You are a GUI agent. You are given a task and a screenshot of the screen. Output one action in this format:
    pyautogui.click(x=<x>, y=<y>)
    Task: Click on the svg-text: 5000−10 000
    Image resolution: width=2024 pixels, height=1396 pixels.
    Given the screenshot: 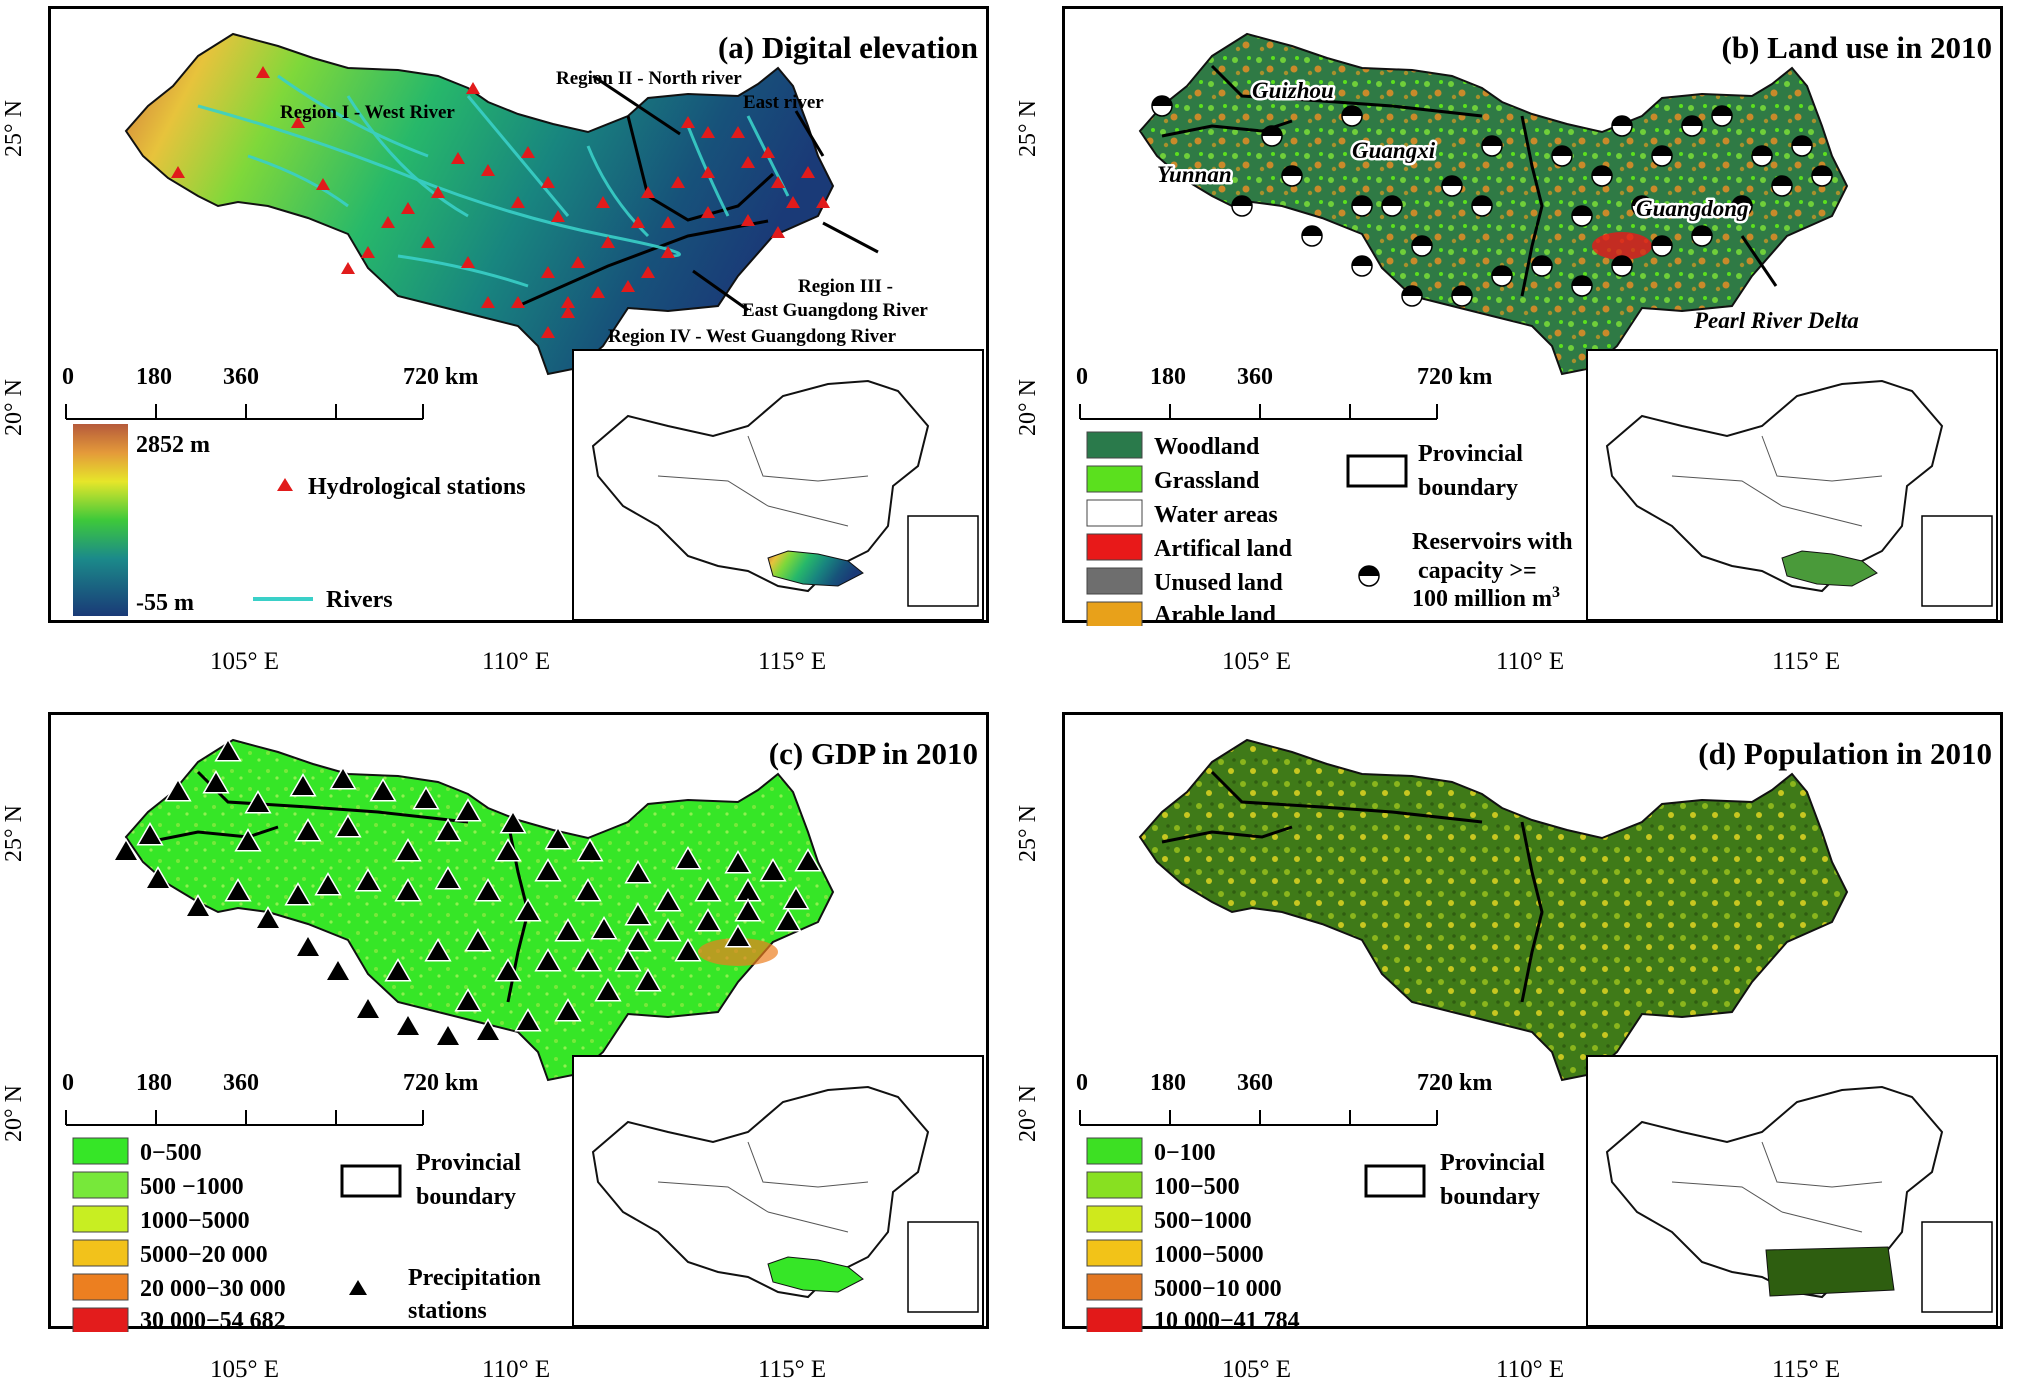 What is the action you would take?
    pyautogui.click(x=1218, y=1289)
    